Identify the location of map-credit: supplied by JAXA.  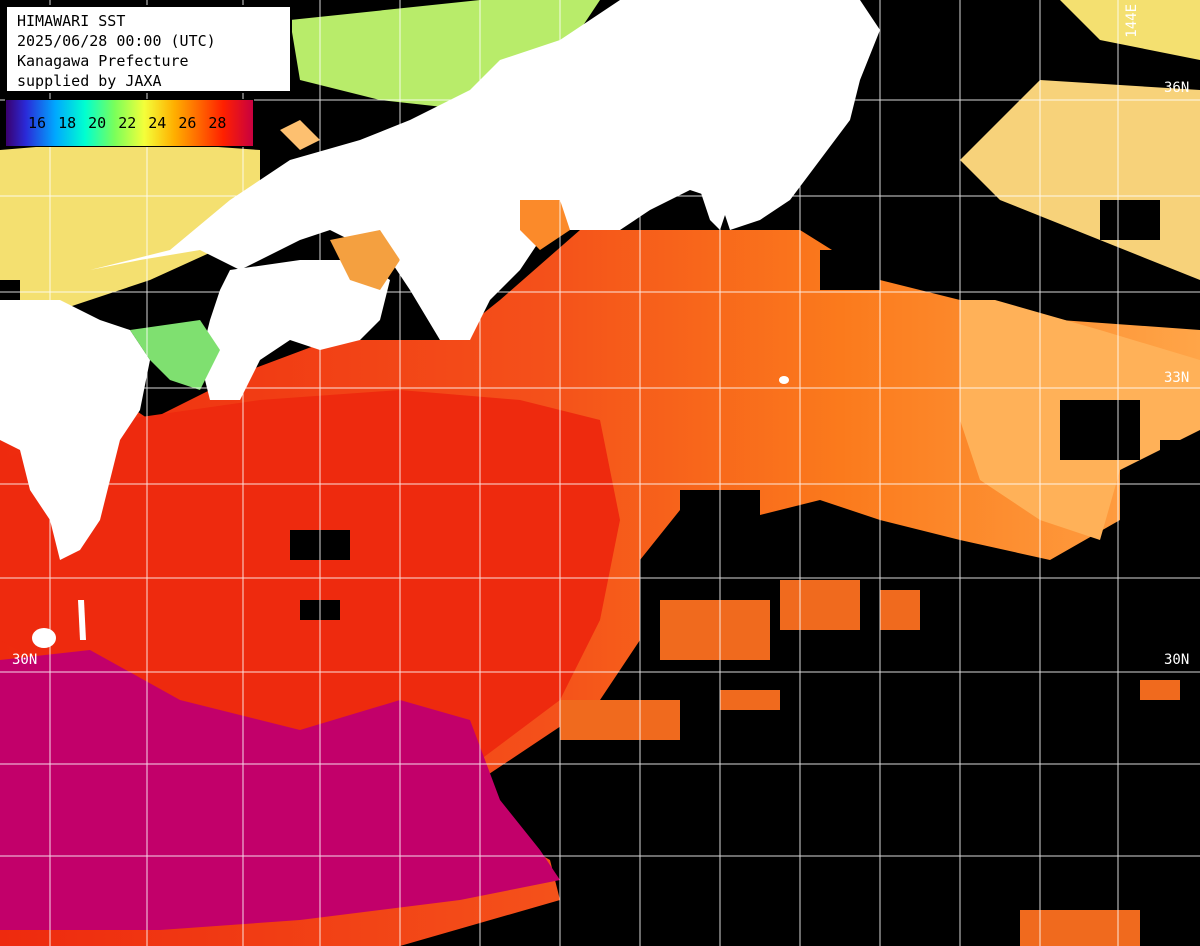
(89, 81).